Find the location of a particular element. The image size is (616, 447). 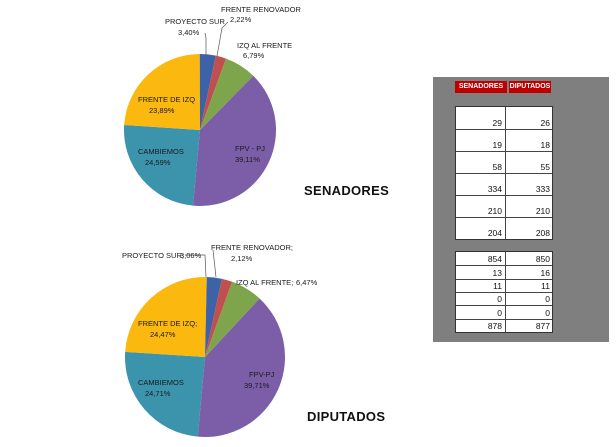

cell-diputados: 11 is located at coordinates (545, 286).